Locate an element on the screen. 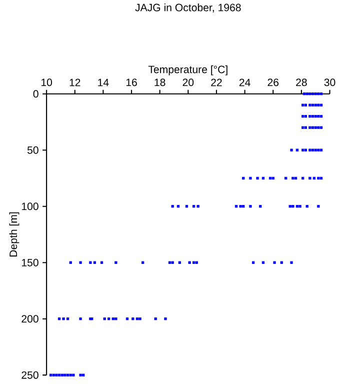  x-axis-title: Temperature [°C] is located at coordinates (188, 70).